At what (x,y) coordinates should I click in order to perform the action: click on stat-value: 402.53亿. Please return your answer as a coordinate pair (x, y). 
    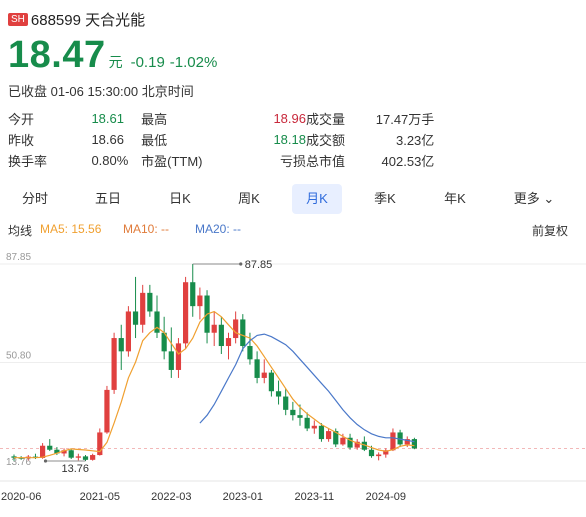
    Looking at the image, I should click on (408, 161).